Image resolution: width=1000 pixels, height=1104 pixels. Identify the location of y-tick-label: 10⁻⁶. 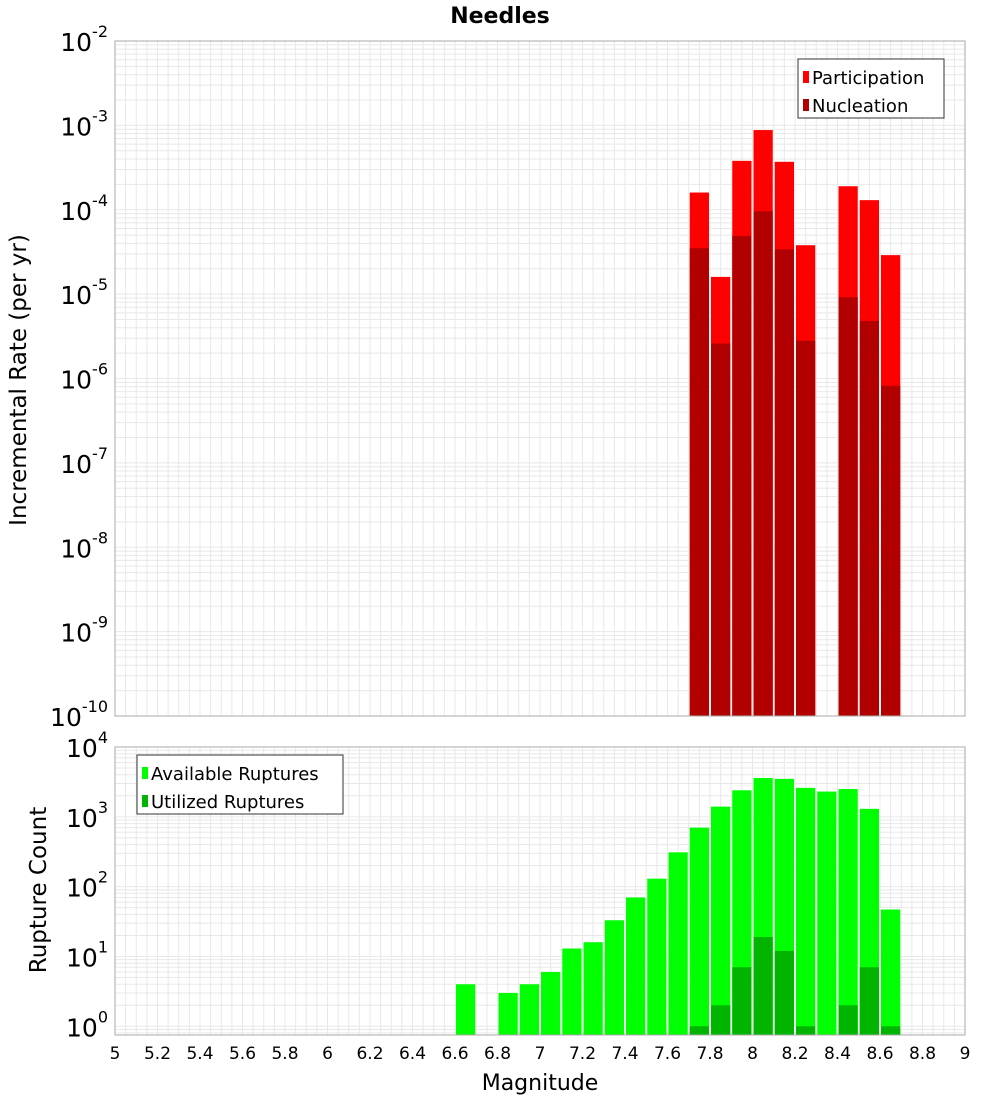
(84, 377).